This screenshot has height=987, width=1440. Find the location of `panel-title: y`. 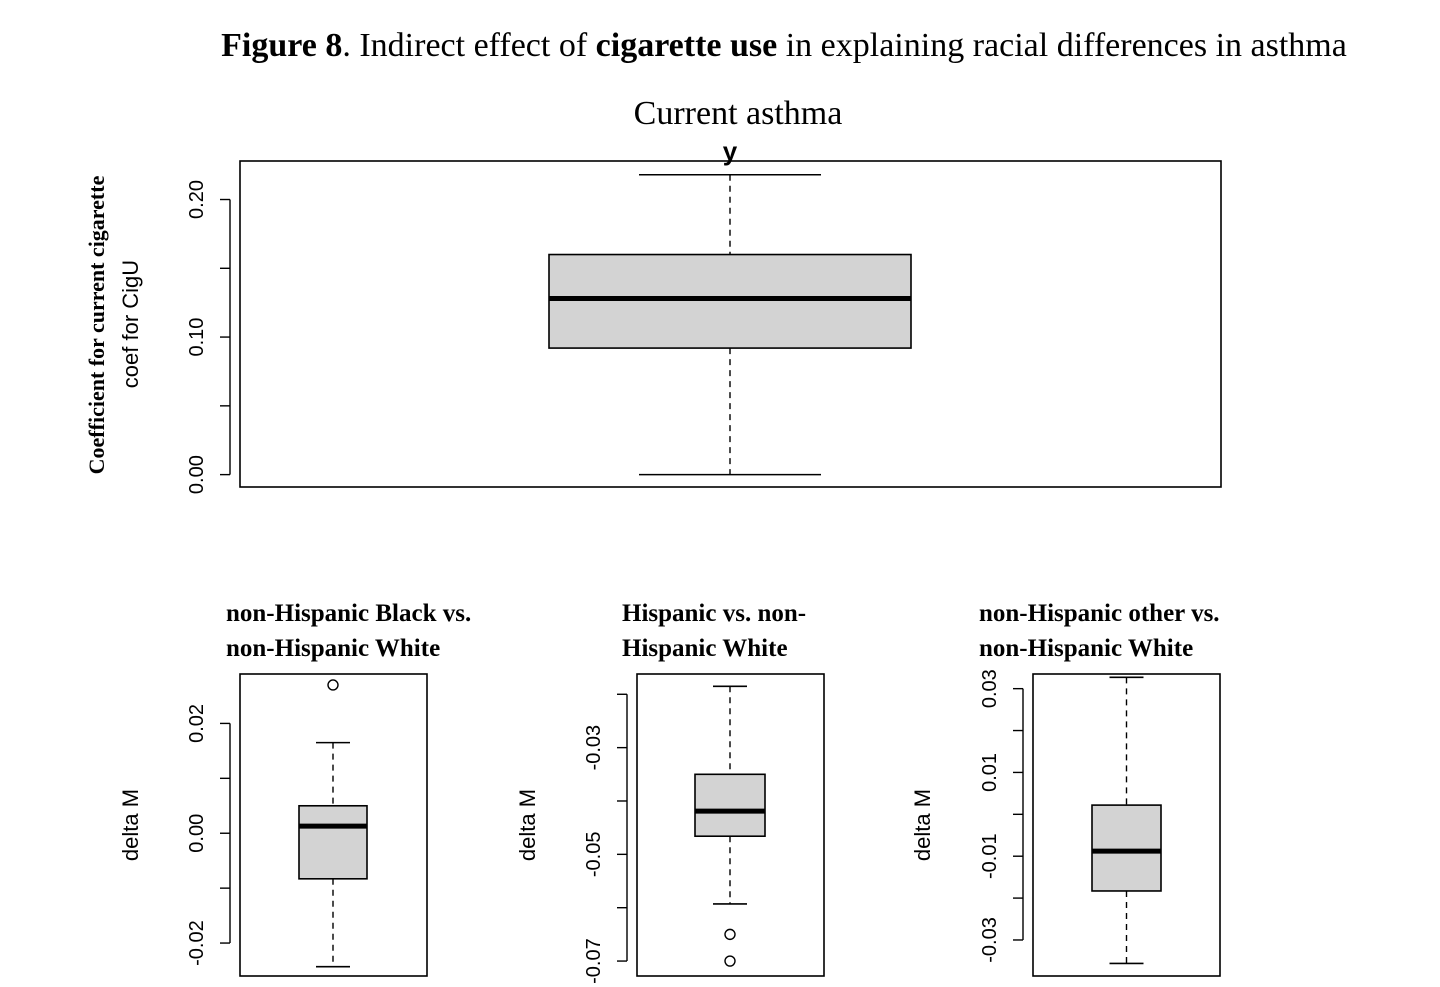

panel-title: y is located at coordinates (730, 151).